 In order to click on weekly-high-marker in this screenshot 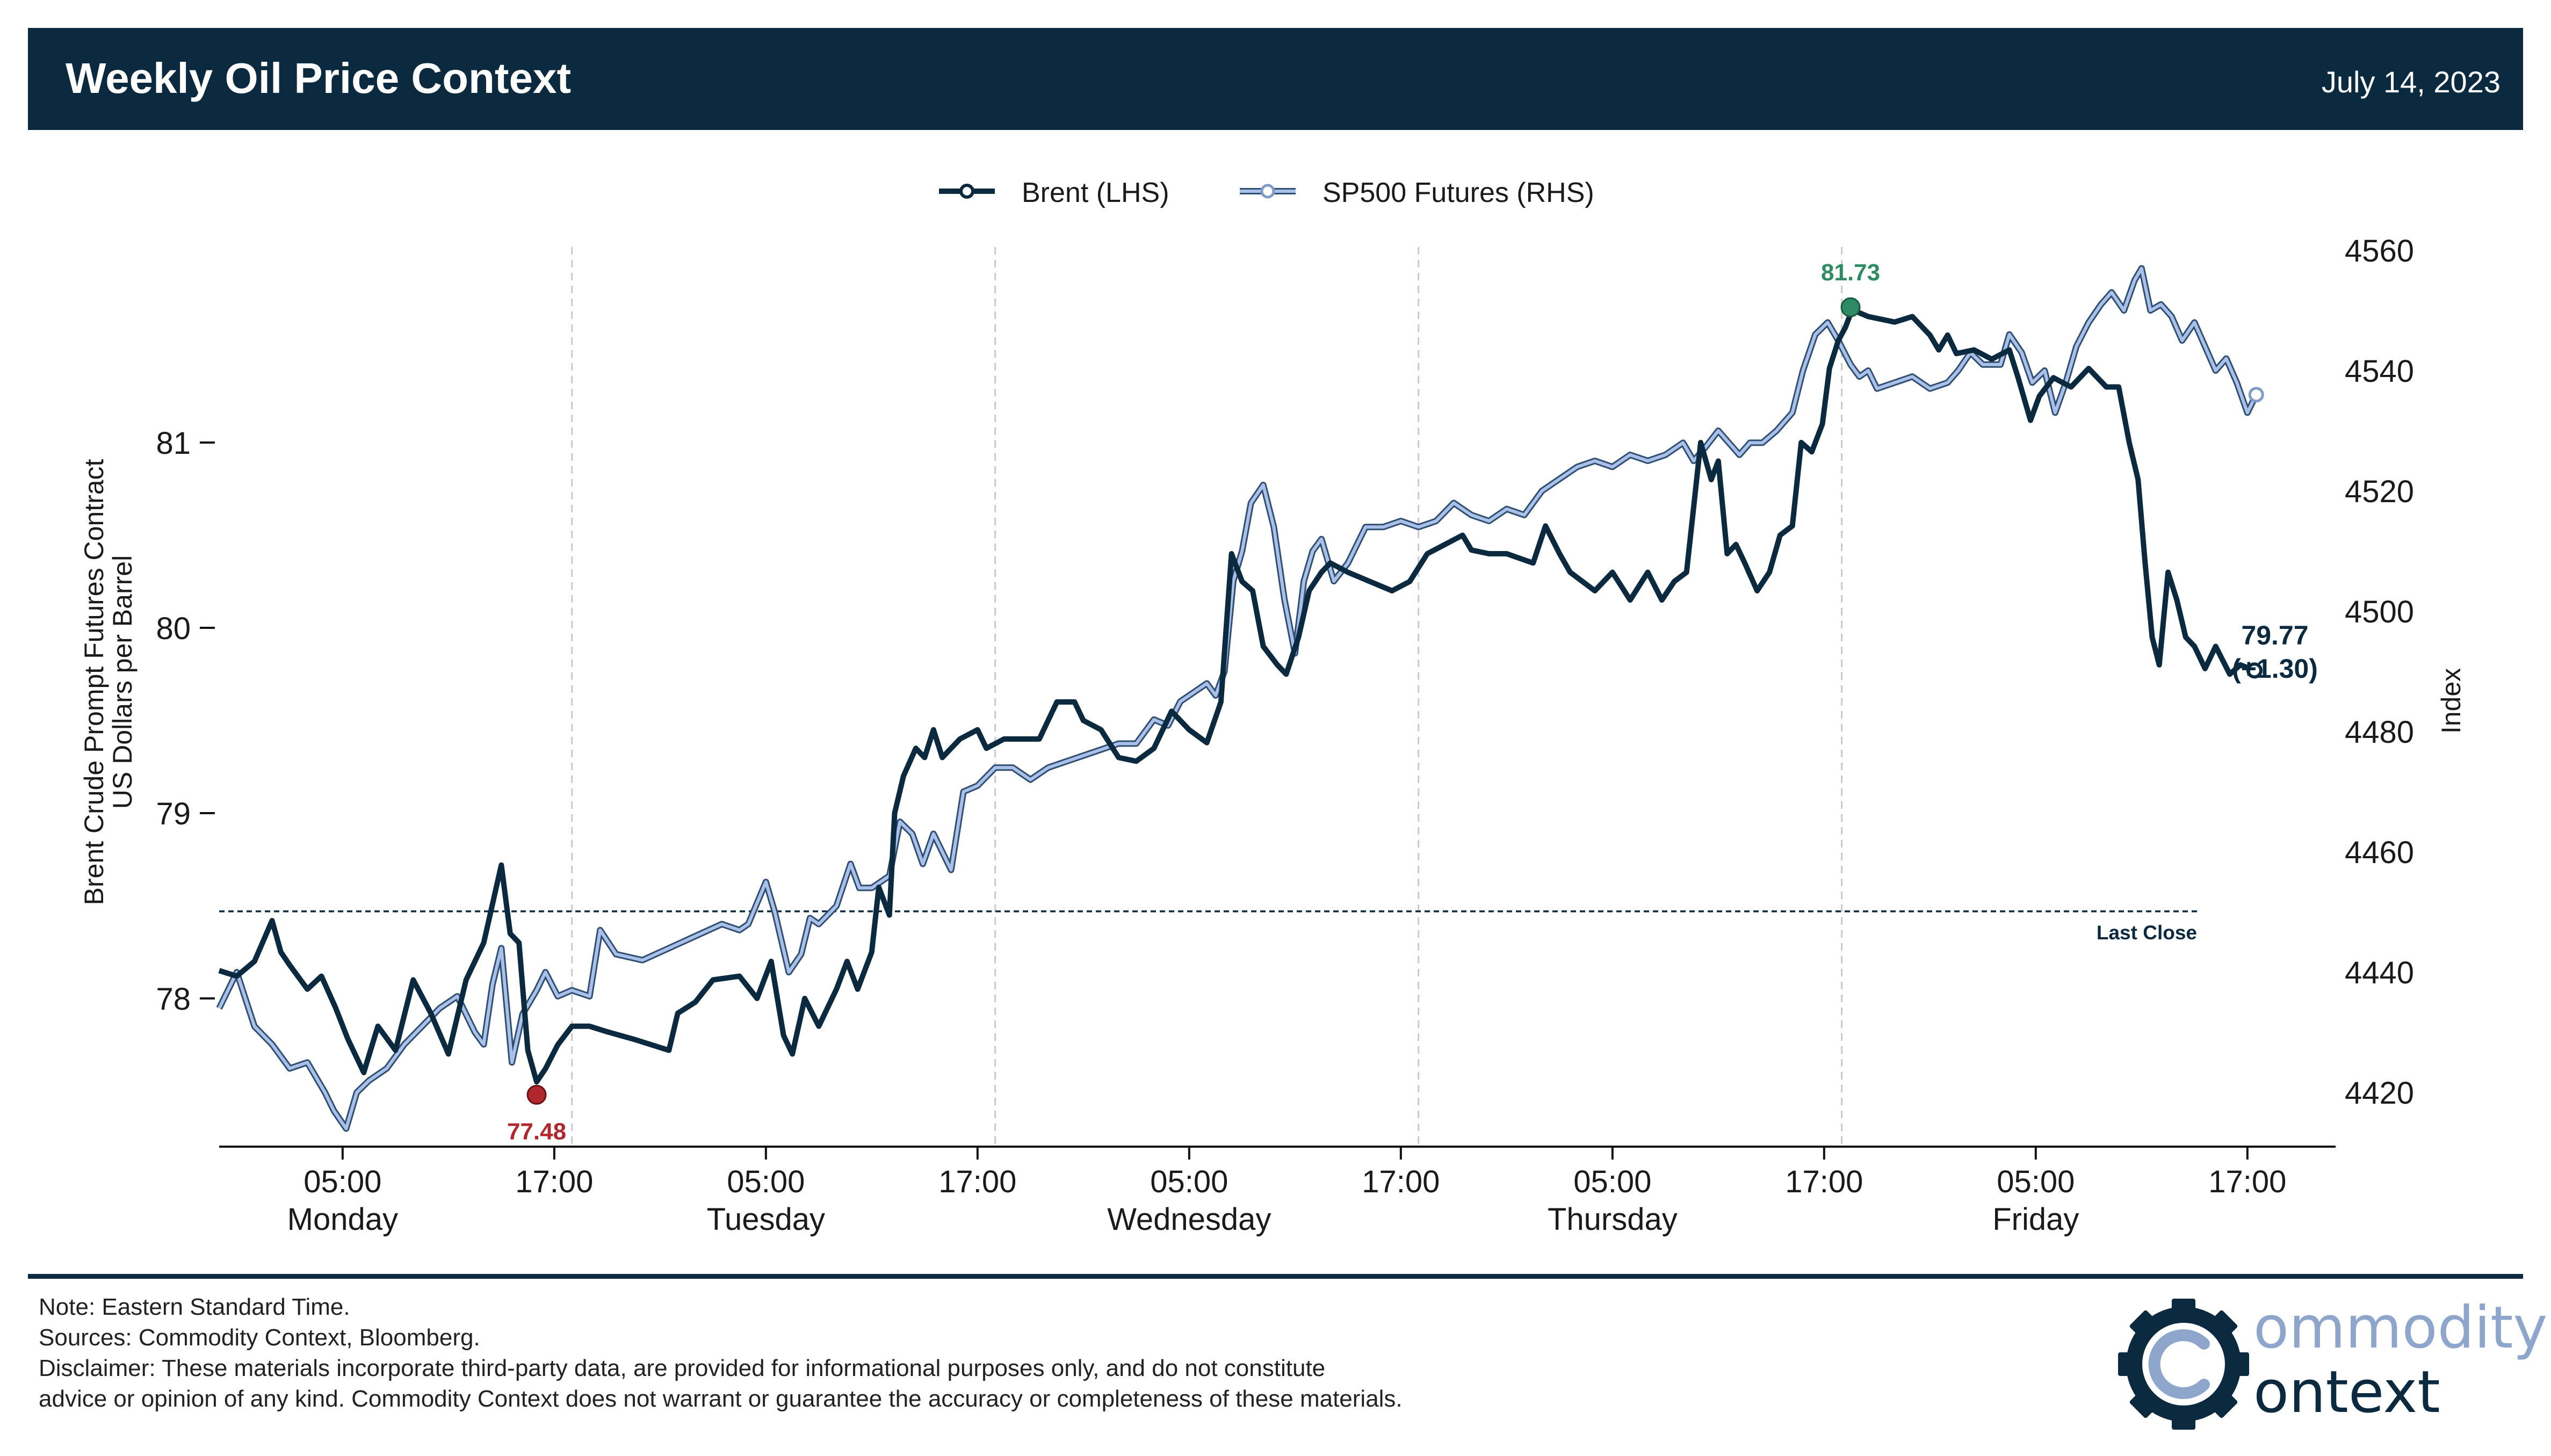, I will do `click(1850, 307)`.